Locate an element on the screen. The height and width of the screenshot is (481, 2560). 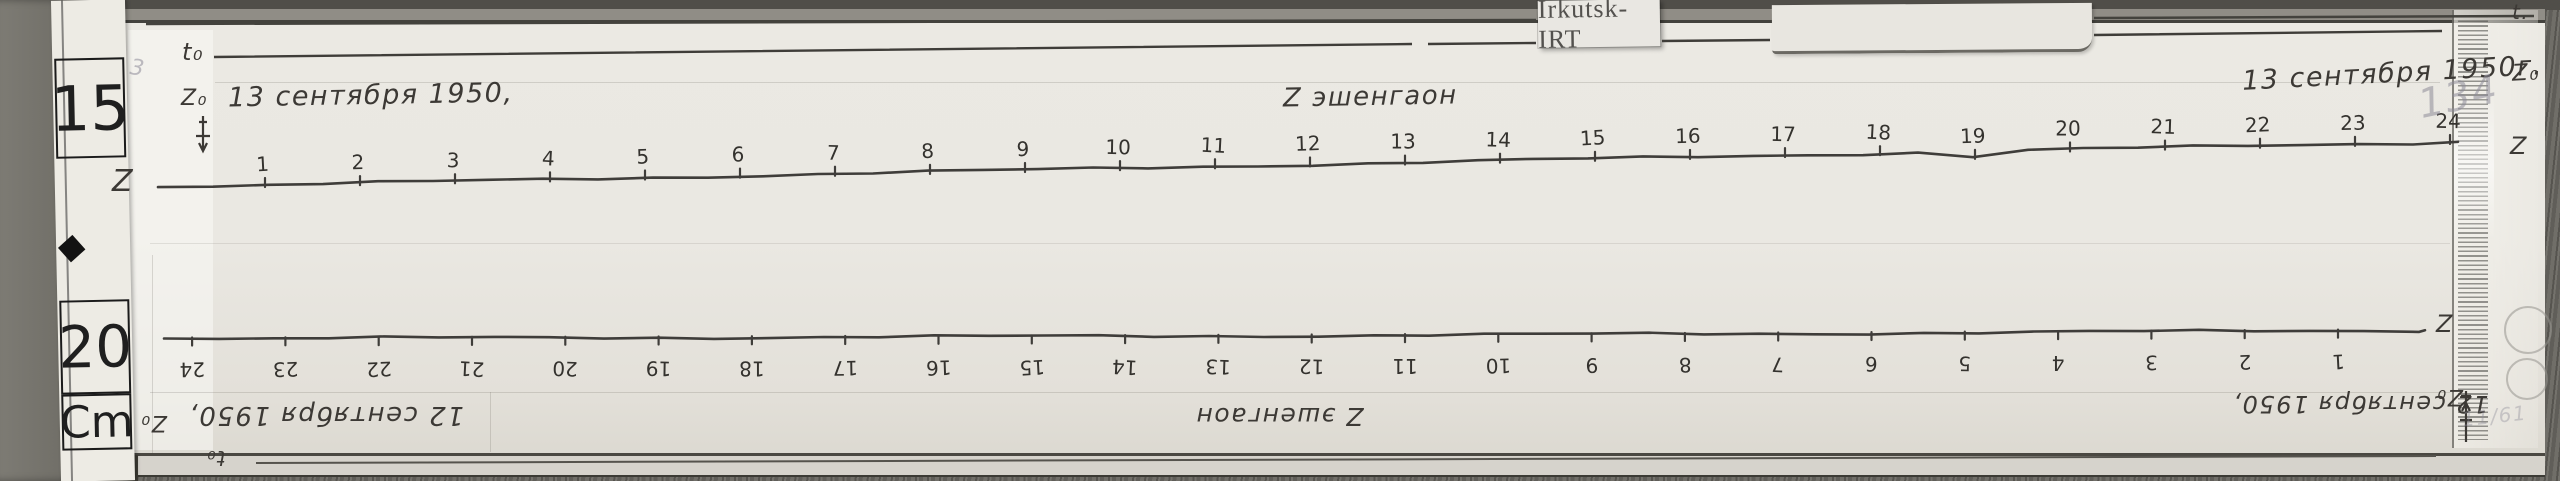
z0-arrow-up-icon is located at coordinates (2466, 416).